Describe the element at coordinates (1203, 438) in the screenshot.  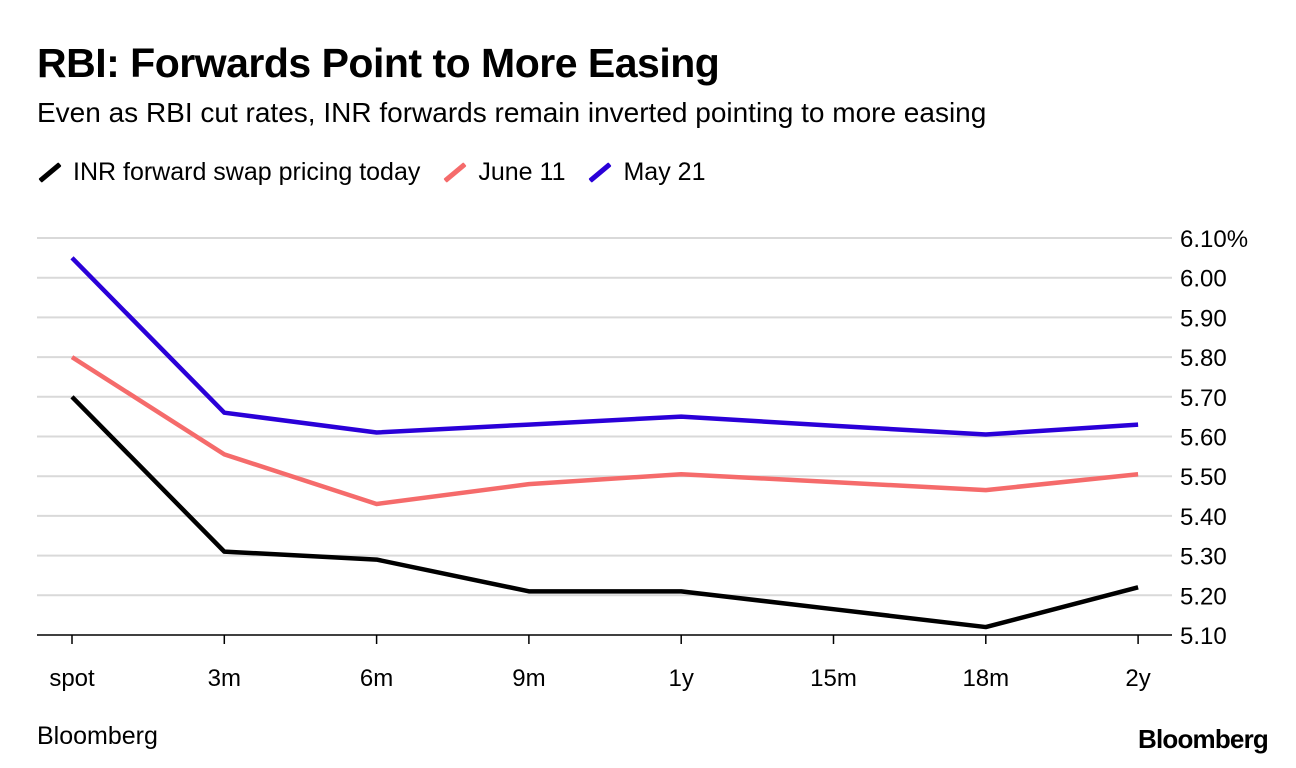
I see `y-tick-label: 5.60` at that location.